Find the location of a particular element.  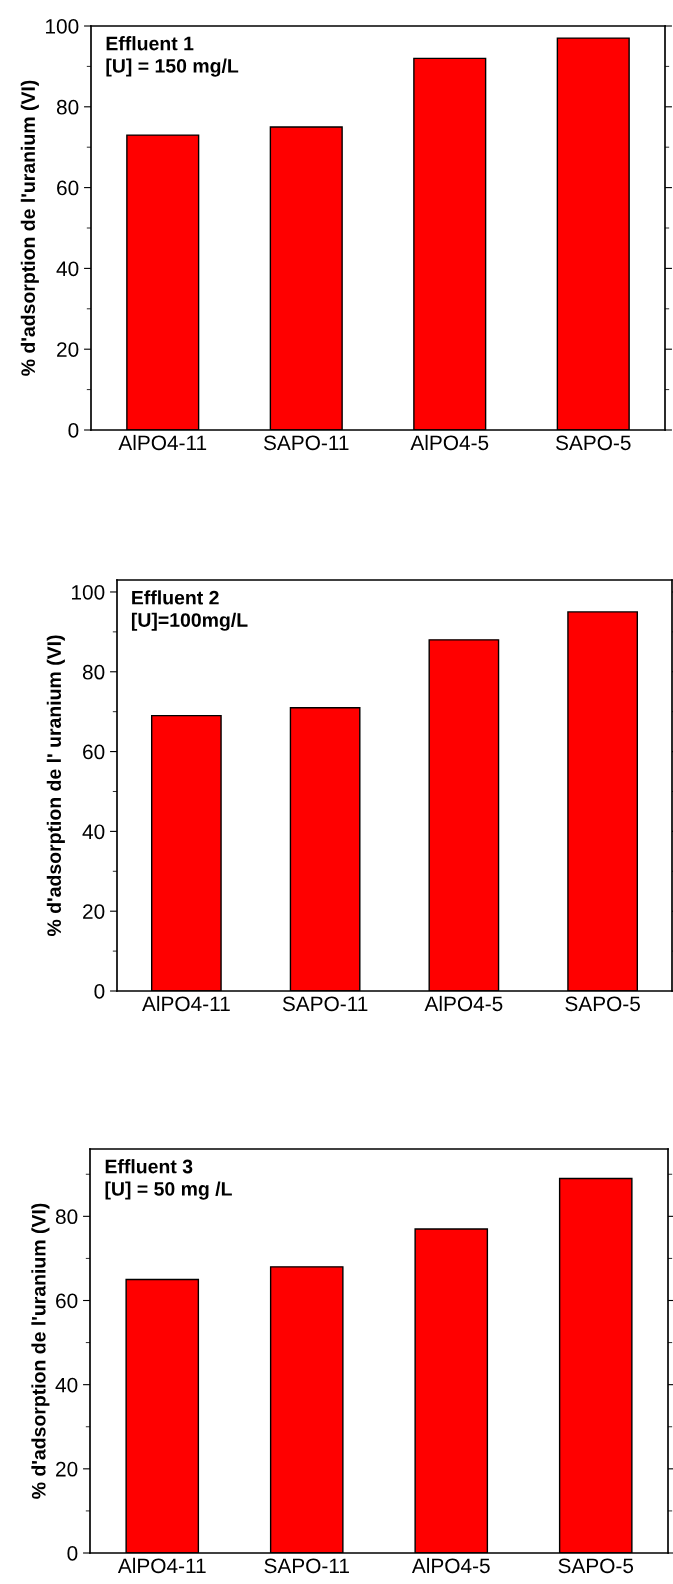

annotation: Effluent 1 [U] = 150 mg/L is located at coordinates (172, 56).